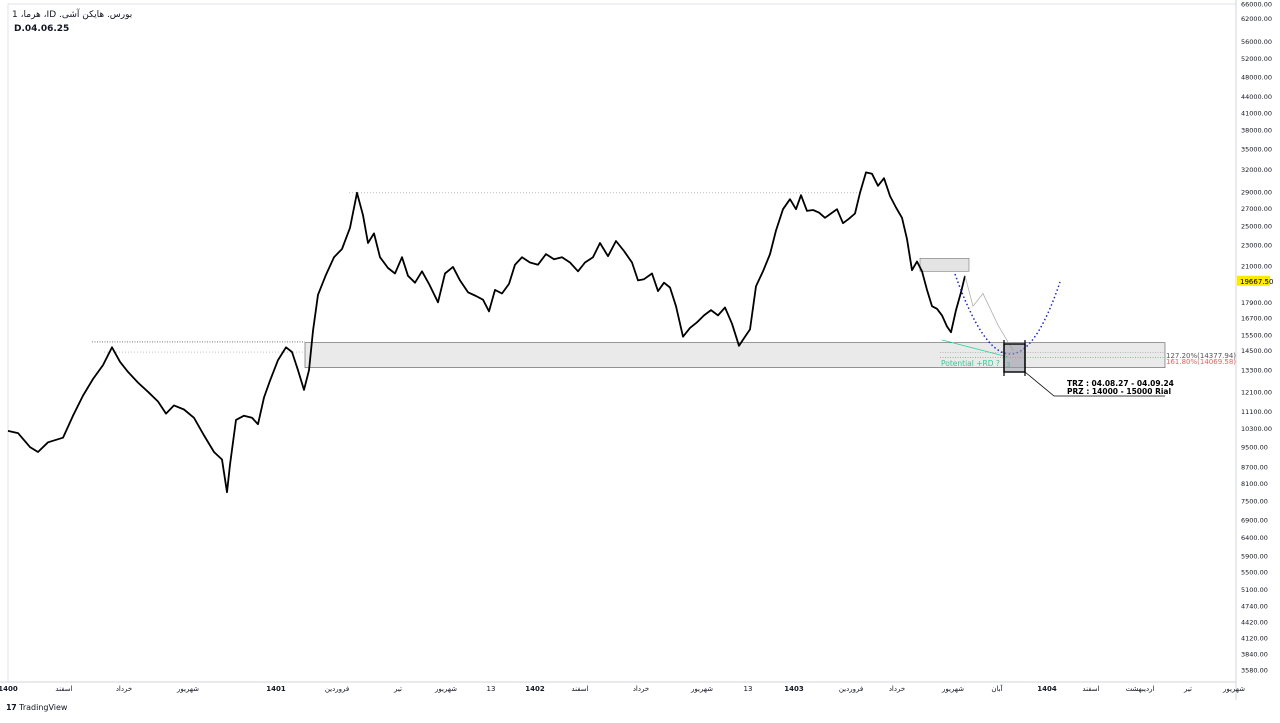 The height and width of the screenshot is (723, 1280). Describe the element at coordinates (735, 355) in the screenshot. I see `prz-zone` at that location.